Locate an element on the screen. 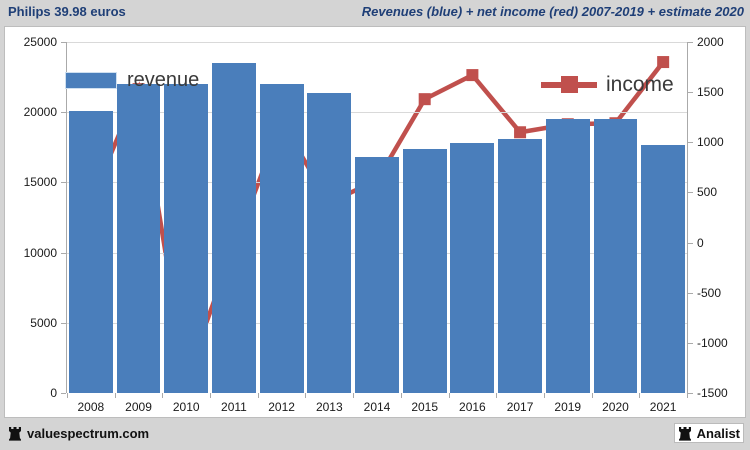  right-axis-line is located at coordinates (687, 217).